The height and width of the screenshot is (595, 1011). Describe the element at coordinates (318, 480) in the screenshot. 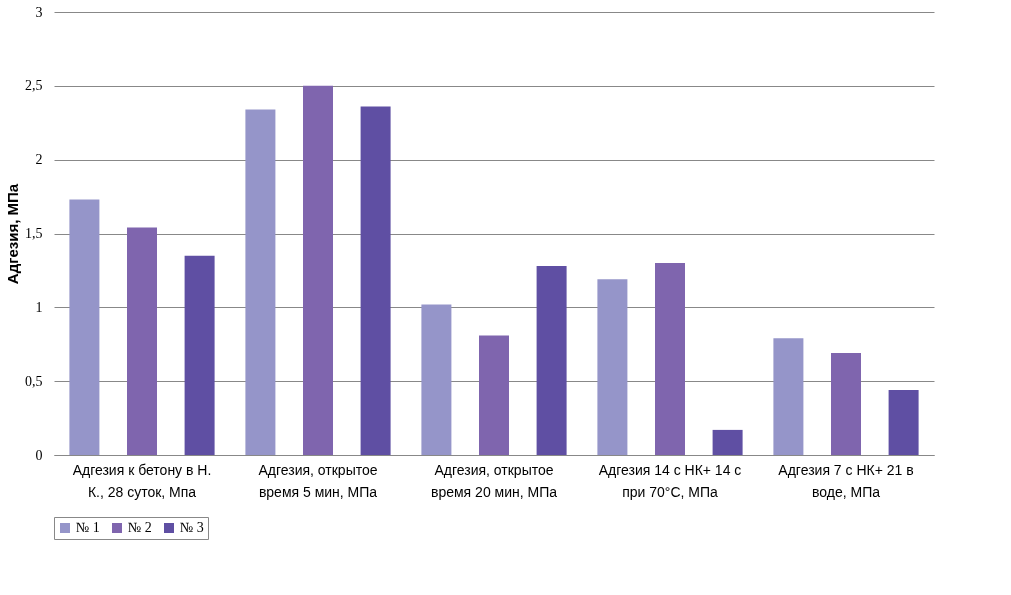

I see `x-tick-label: Адгезия, открытое время 5 мин, МПа` at that location.